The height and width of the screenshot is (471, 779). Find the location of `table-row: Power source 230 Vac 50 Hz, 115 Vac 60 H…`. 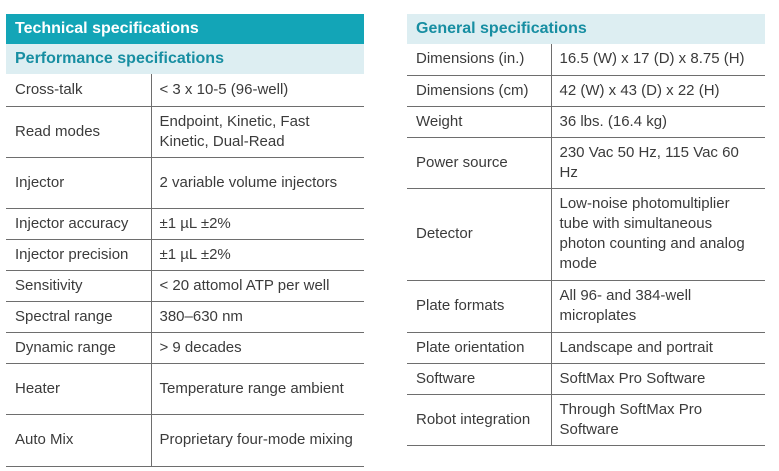

table-row: Power source 230 Vac 50 Hz, 115 Vac 60 H… is located at coordinates (586, 163).